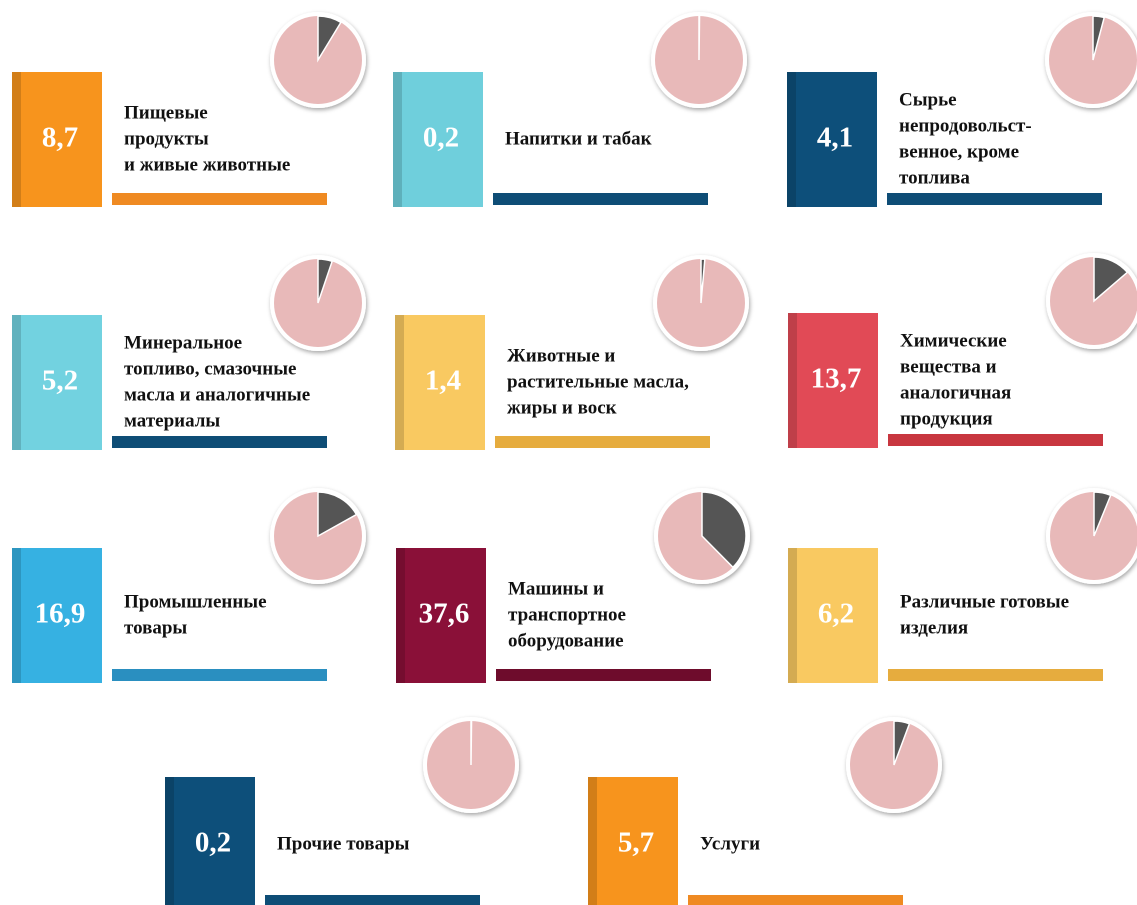  I want to click on category-label: растительные масла,, so click(598, 381).